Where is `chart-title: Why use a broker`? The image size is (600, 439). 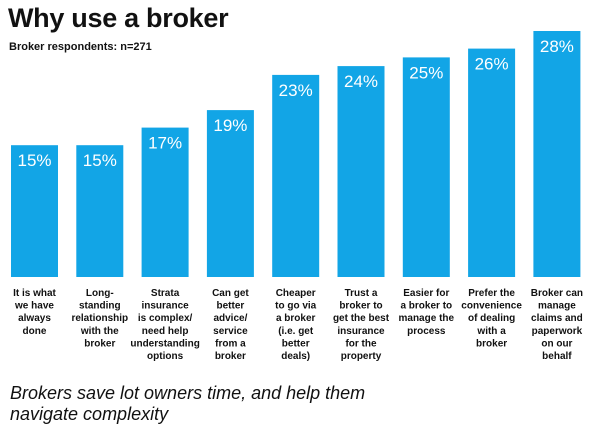
chart-title: Why use a broker is located at coordinates (118, 18).